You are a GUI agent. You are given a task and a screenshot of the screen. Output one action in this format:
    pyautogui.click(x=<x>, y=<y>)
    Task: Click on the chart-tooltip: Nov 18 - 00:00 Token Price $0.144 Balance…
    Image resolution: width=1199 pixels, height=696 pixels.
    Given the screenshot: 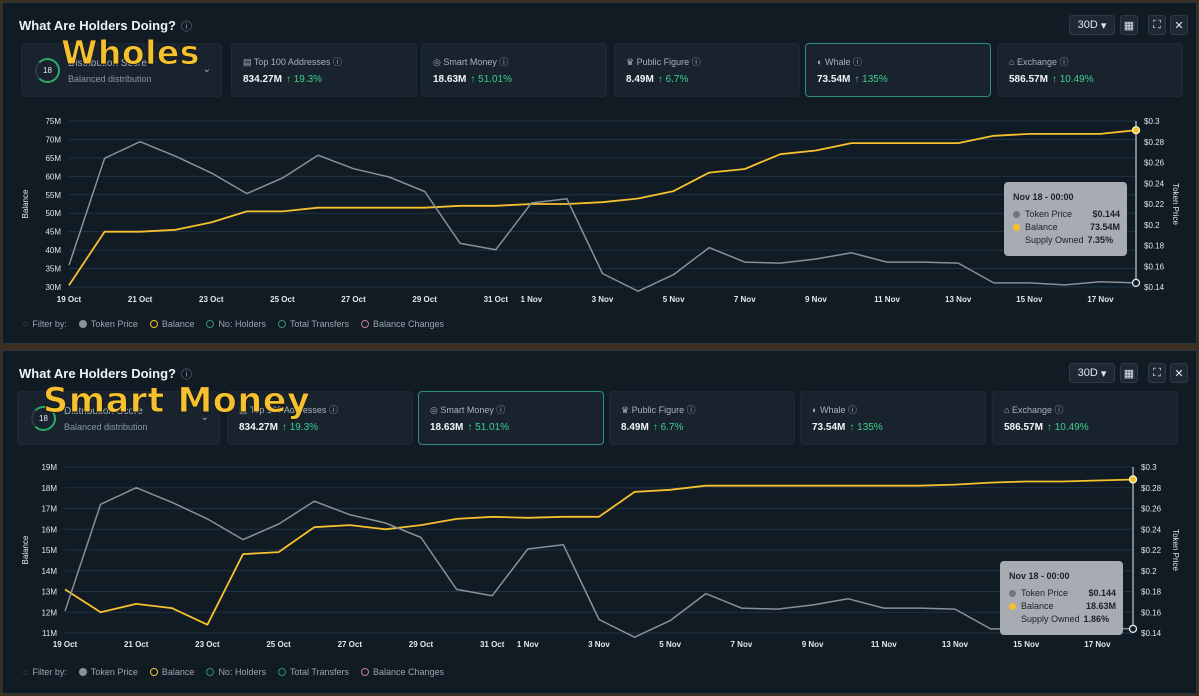 What is the action you would take?
    pyautogui.click(x=1061, y=598)
    